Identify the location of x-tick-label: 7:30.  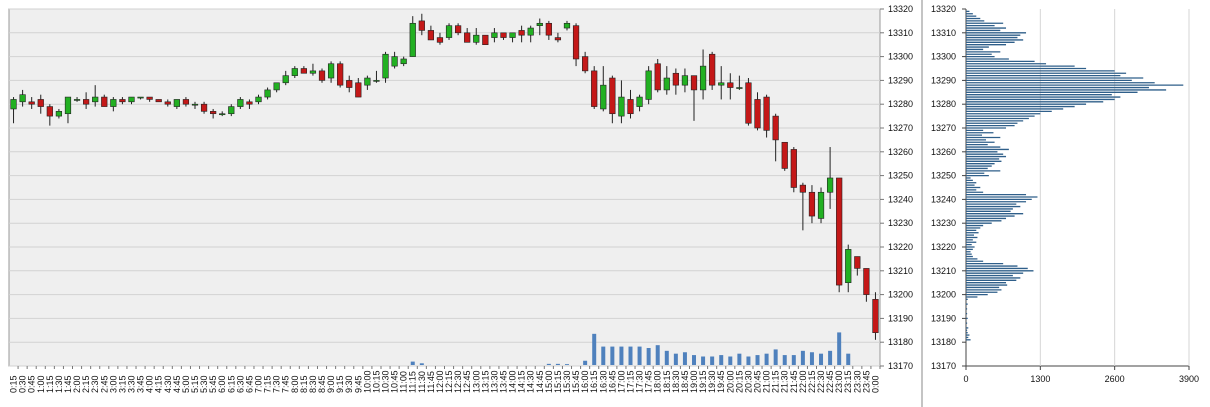
(277, 384).